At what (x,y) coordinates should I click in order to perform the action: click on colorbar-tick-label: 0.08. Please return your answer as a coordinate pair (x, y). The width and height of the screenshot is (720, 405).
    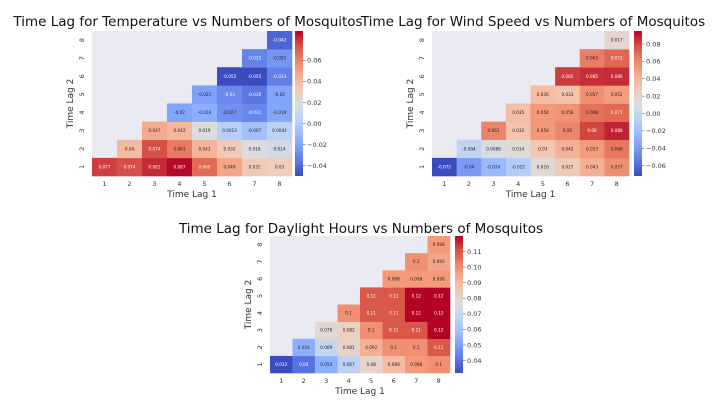
    Looking at the image, I should click on (474, 299).